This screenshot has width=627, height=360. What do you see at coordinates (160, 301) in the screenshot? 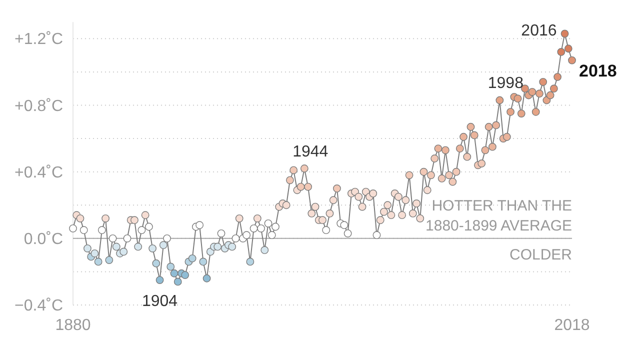
I see `annotation: 1904` at bounding box center [160, 301].